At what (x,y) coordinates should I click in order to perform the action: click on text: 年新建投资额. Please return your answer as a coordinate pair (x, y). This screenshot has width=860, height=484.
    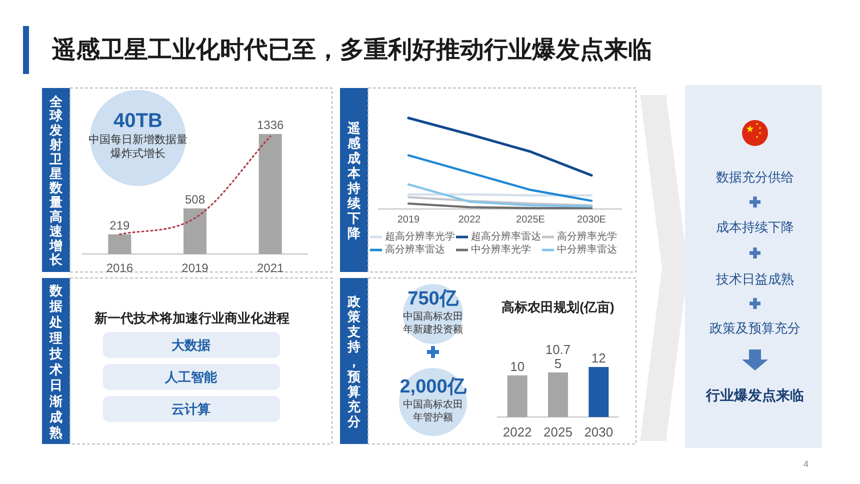
    Looking at the image, I should click on (433, 330).